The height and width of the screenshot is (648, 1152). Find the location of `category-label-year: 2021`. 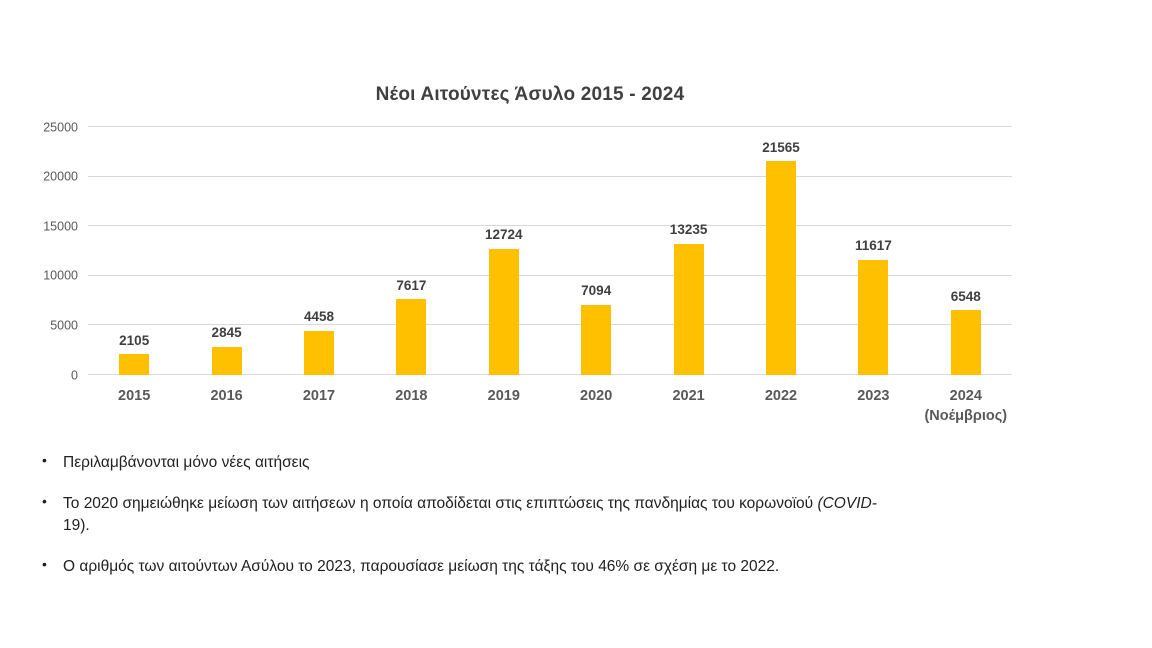

category-label-year: 2021 is located at coordinates (688, 396).